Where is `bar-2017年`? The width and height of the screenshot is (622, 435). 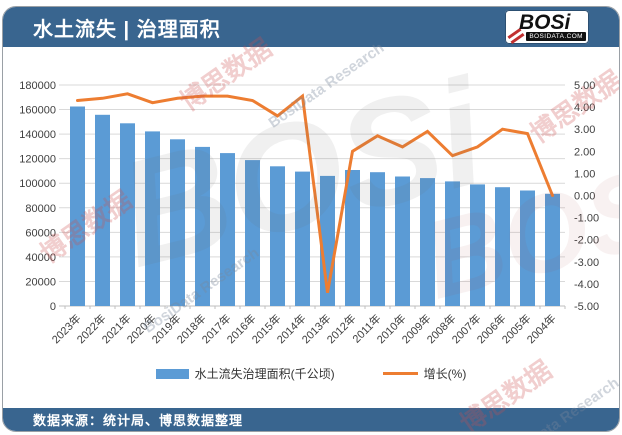 bar-2017年 is located at coordinates (227, 229).